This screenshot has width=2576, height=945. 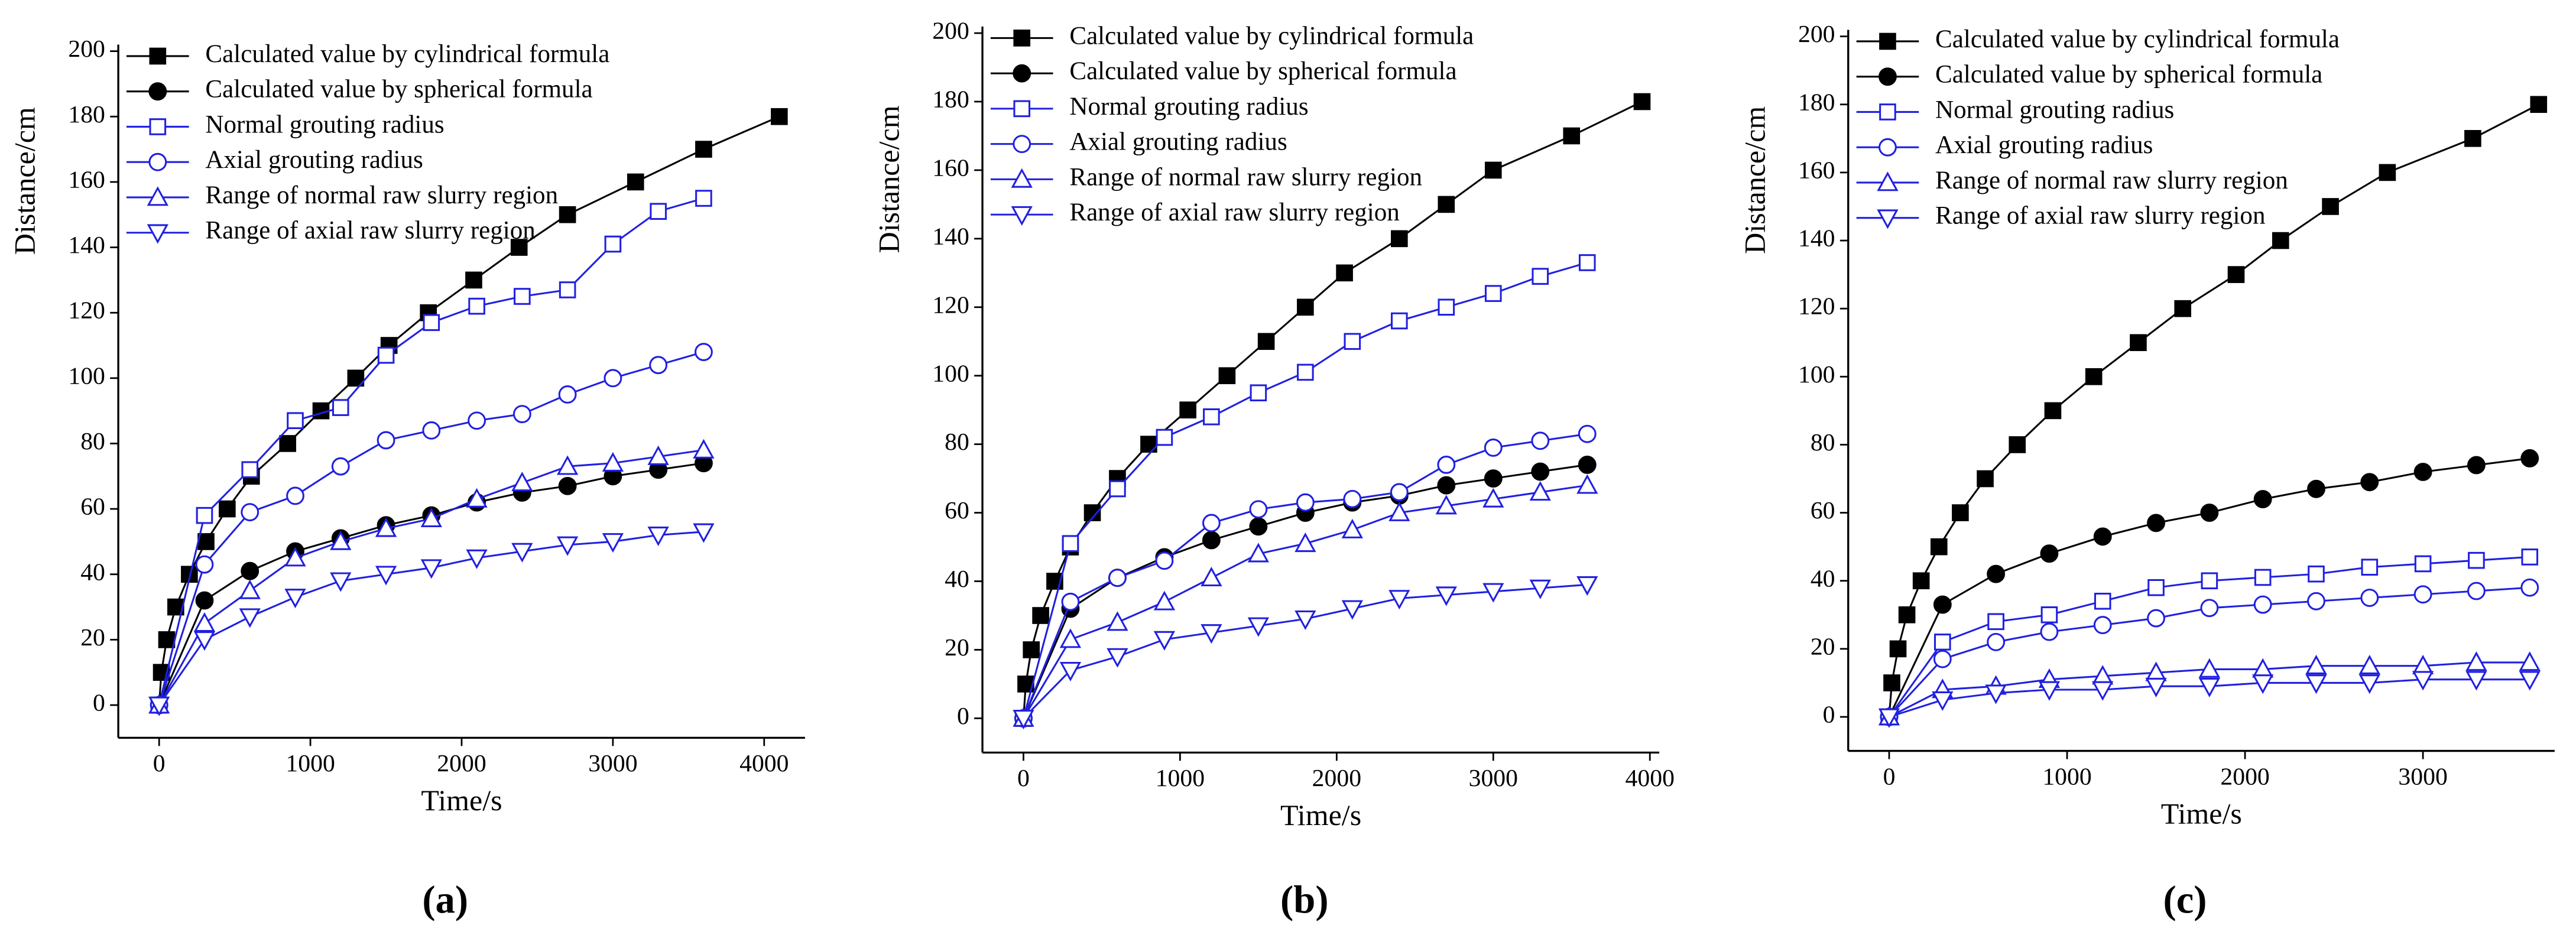 I want to click on y-tick-label: 100, so click(x=950, y=373).